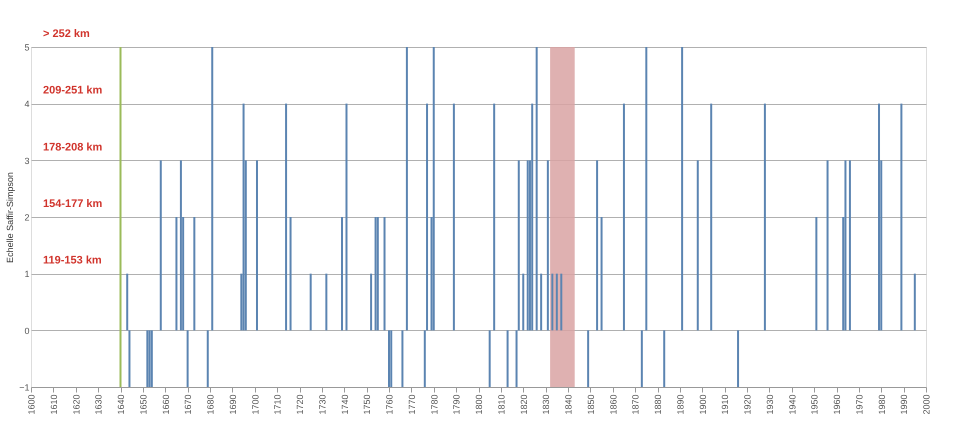 This screenshot has width=960, height=439. What do you see at coordinates (255, 404) in the screenshot?
I see `x-tick-label: 1700` at bounding box center [255, 404].